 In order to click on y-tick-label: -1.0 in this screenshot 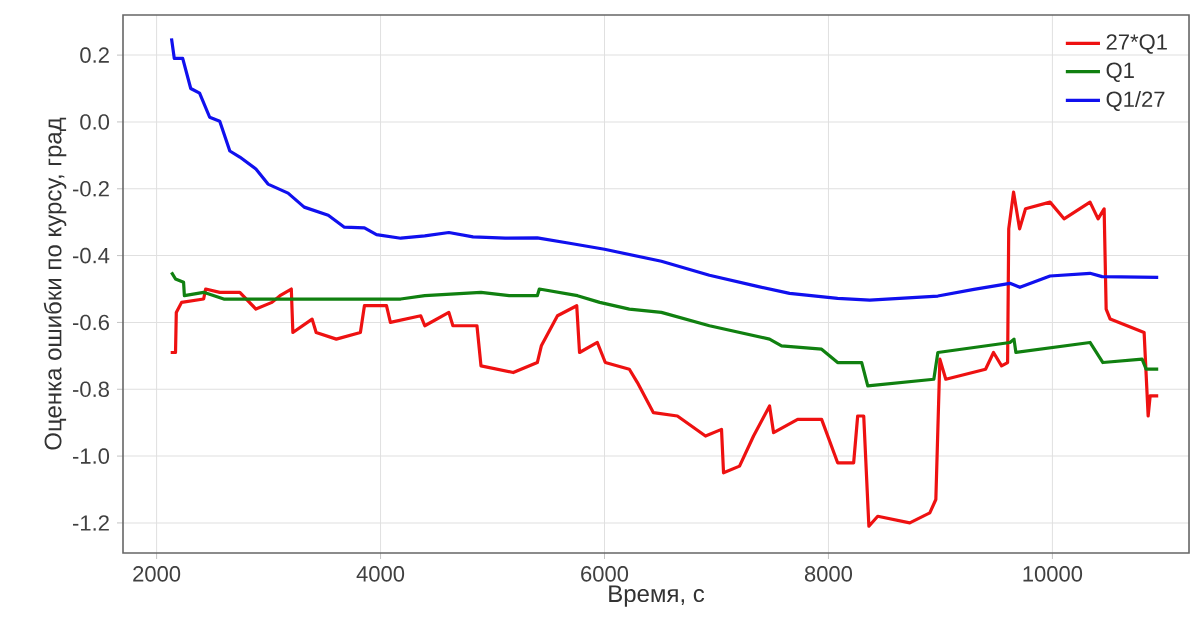, I will do `click(91, 456)`.